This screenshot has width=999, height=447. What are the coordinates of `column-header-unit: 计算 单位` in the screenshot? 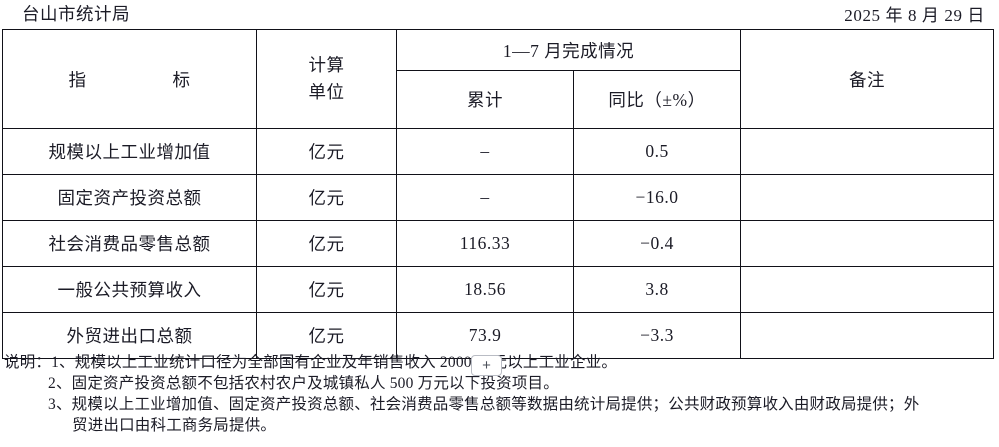 It's located at (326, 79).